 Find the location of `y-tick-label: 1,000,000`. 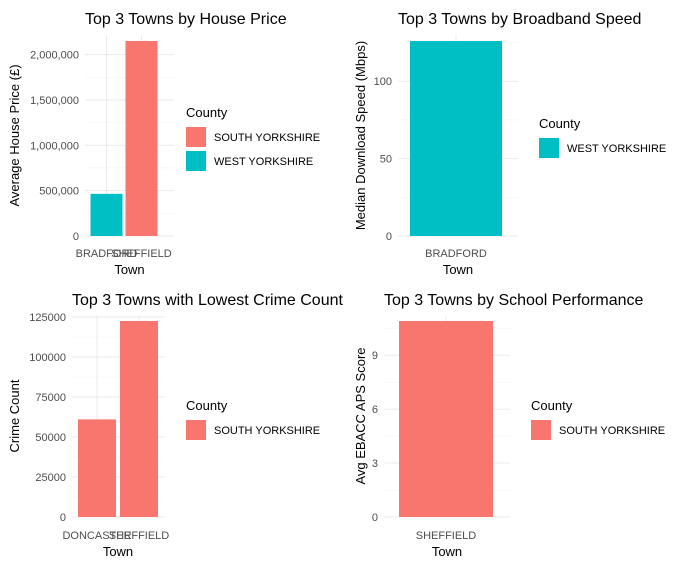

y-tick-label: 1,000,000 is located at coordinates (54, 146).